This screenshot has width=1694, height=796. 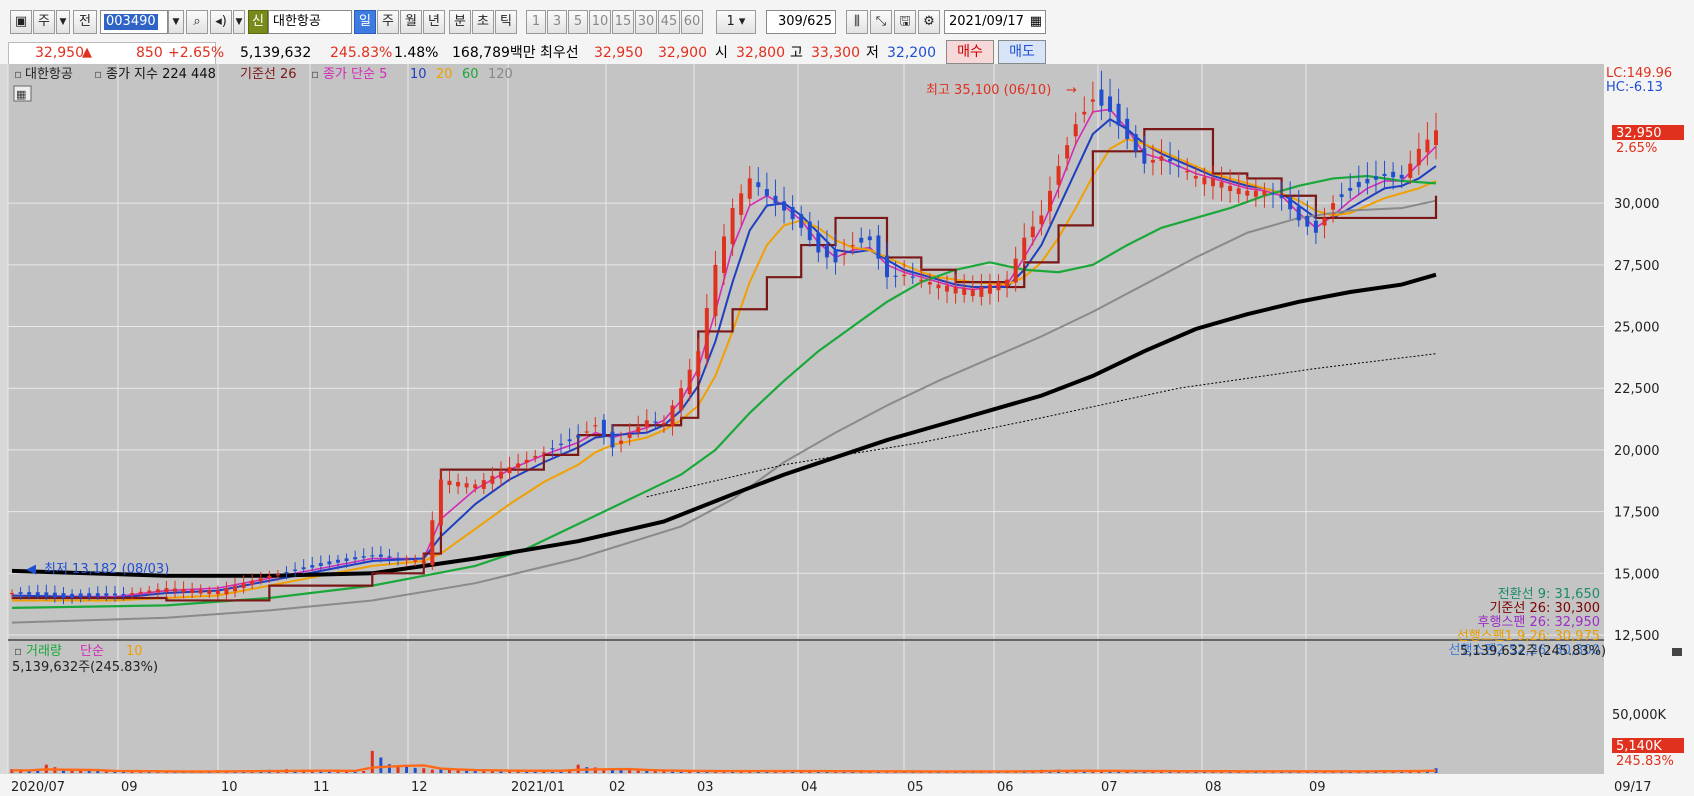 I want to click on sell-button: 매도, so click(x=1022, y=52).